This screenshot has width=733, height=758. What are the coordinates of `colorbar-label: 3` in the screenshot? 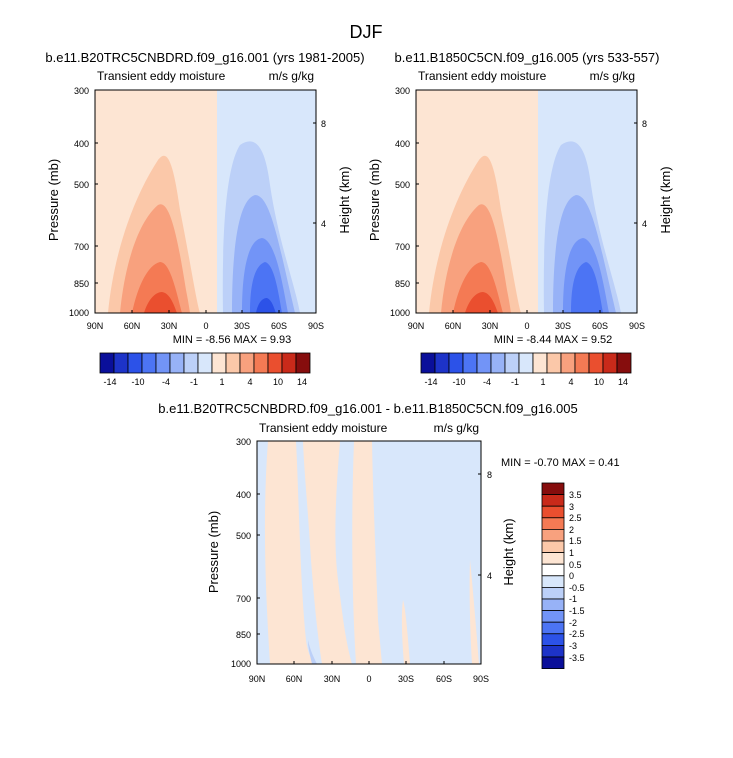 It's located at (571, 507).